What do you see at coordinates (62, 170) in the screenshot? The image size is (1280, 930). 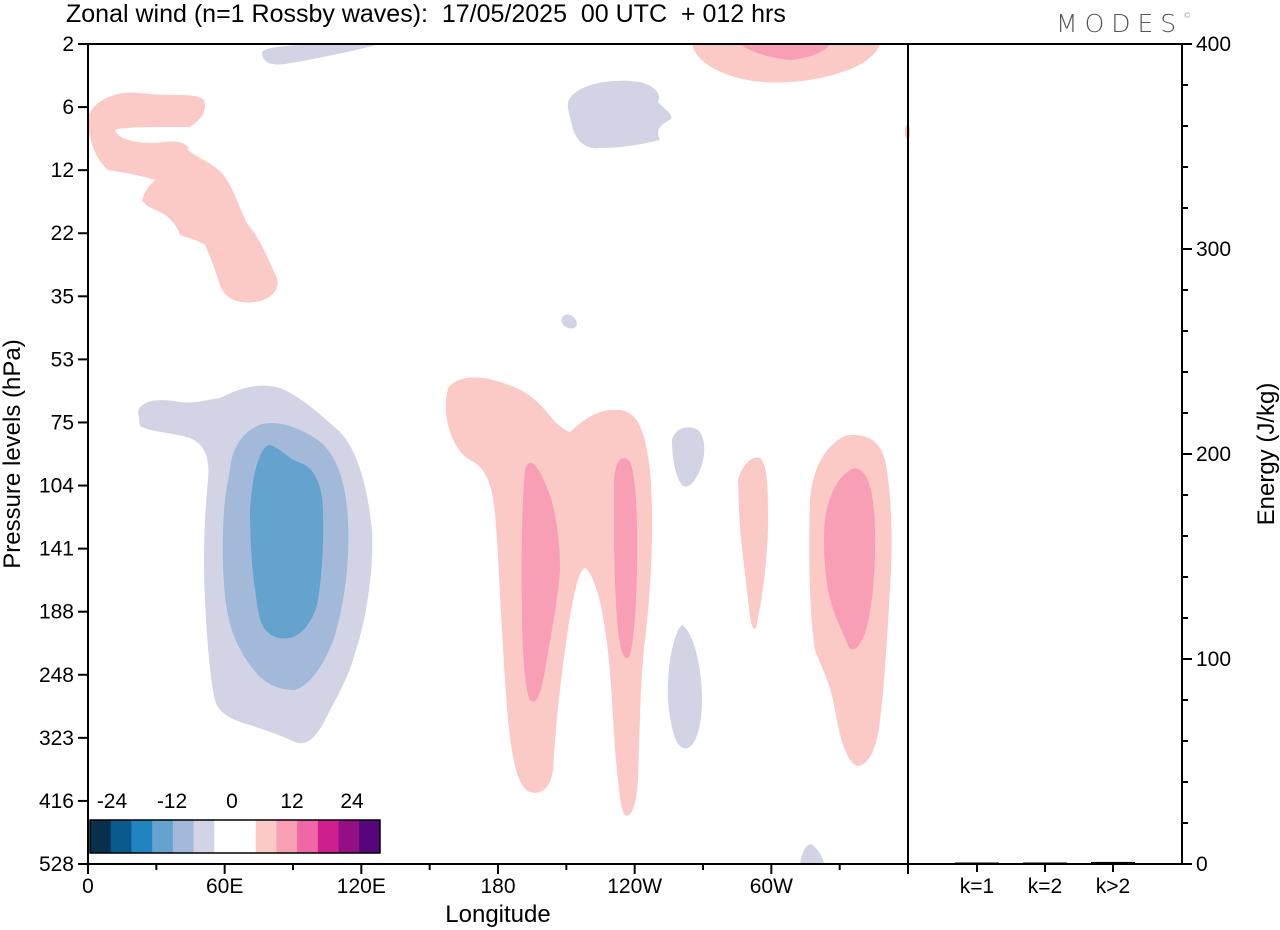 I see `y-tick-label: 12` at bounding box center [62, 170].